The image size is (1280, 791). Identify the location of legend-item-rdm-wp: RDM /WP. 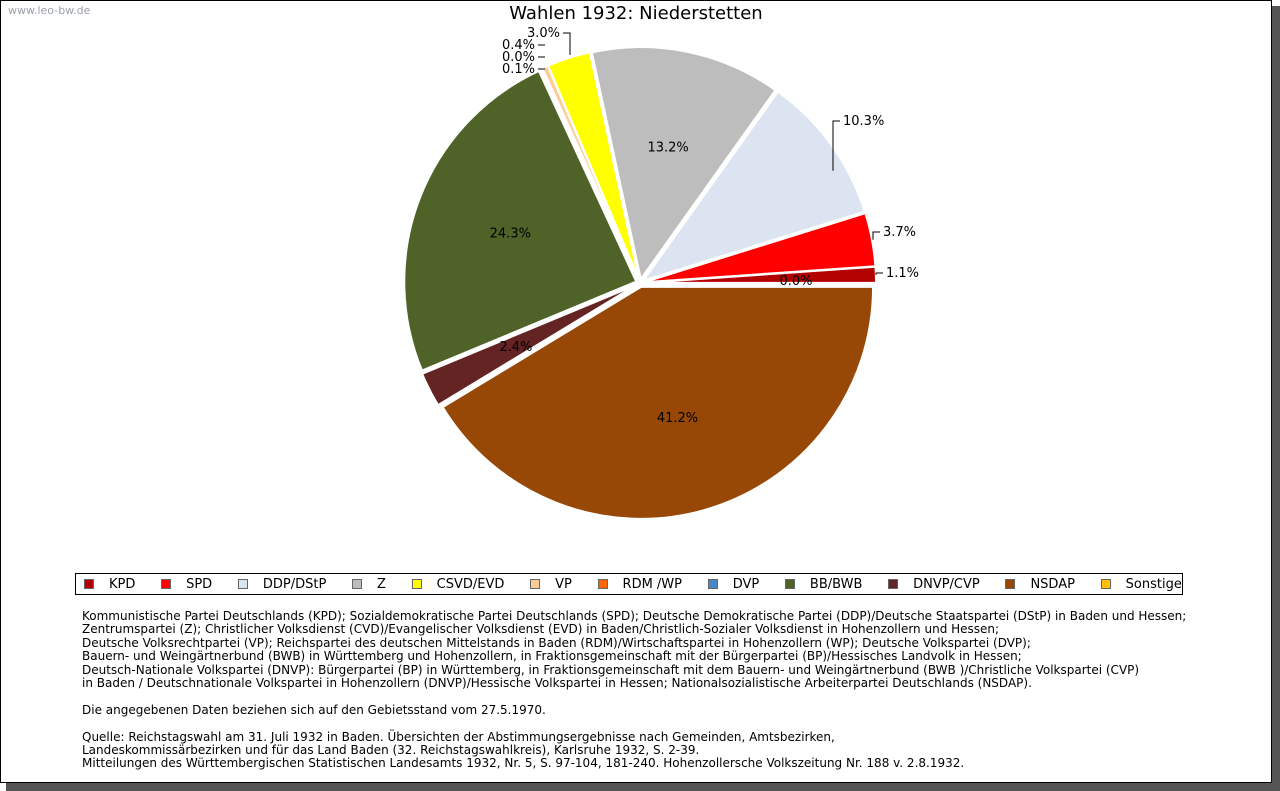
(639, 584).